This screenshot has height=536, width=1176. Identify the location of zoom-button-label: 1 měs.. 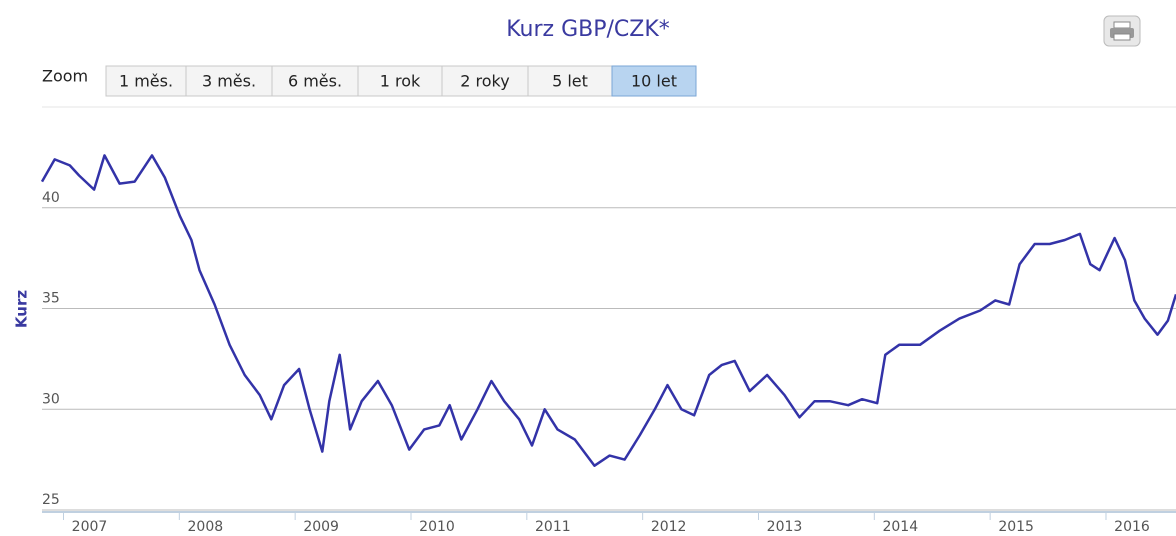
(146, 81).